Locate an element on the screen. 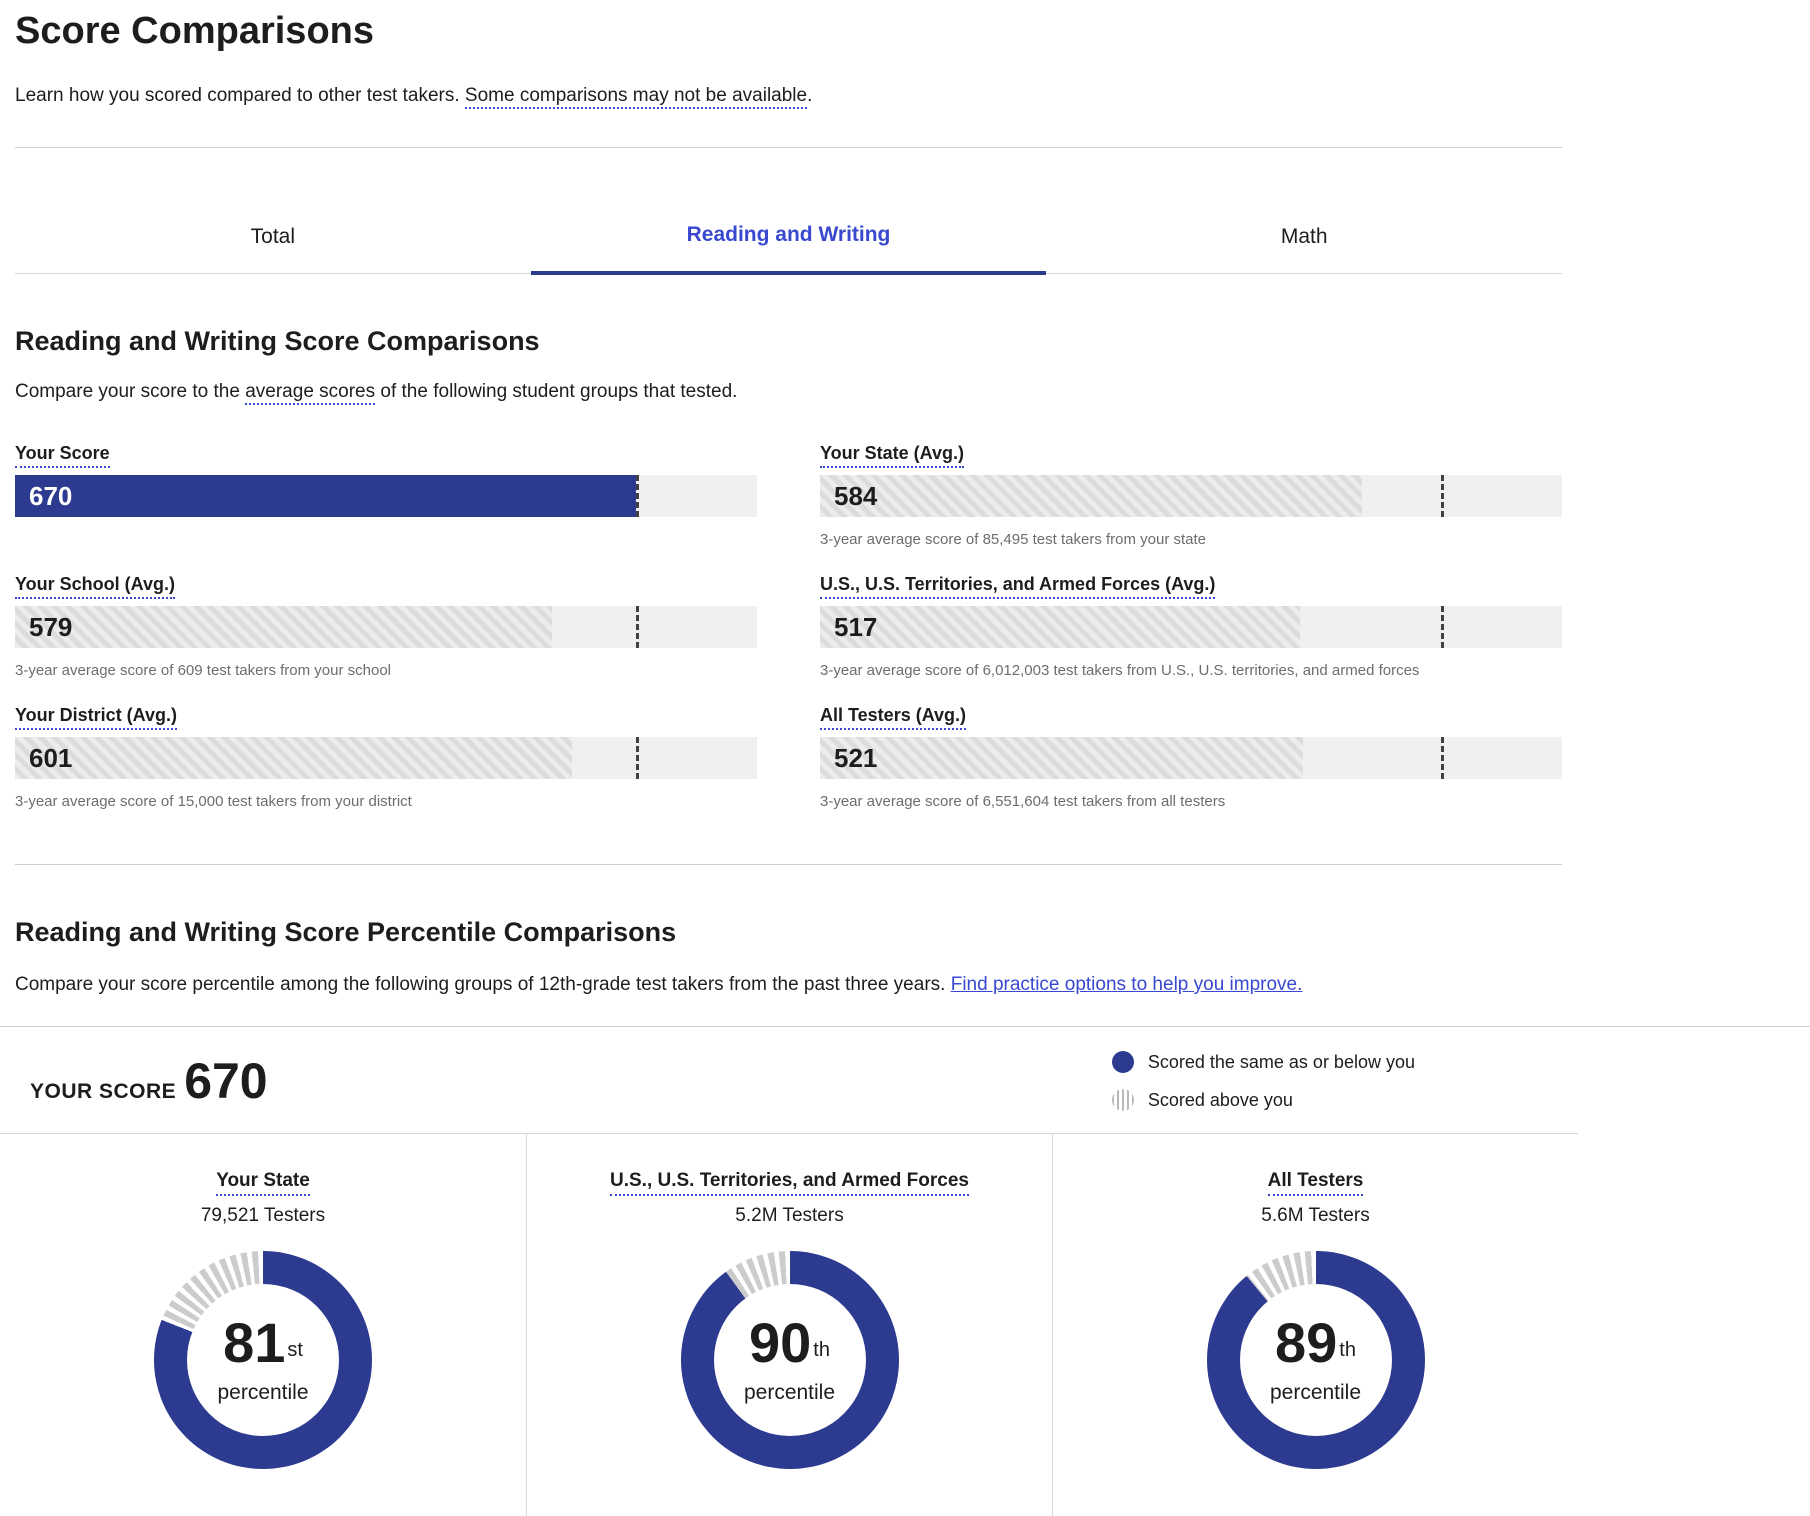 Image resolution: width=1810 pixels, height=1516 pixels. testers-count: 5.6M Testers is located at coordinates (1315, 1215).